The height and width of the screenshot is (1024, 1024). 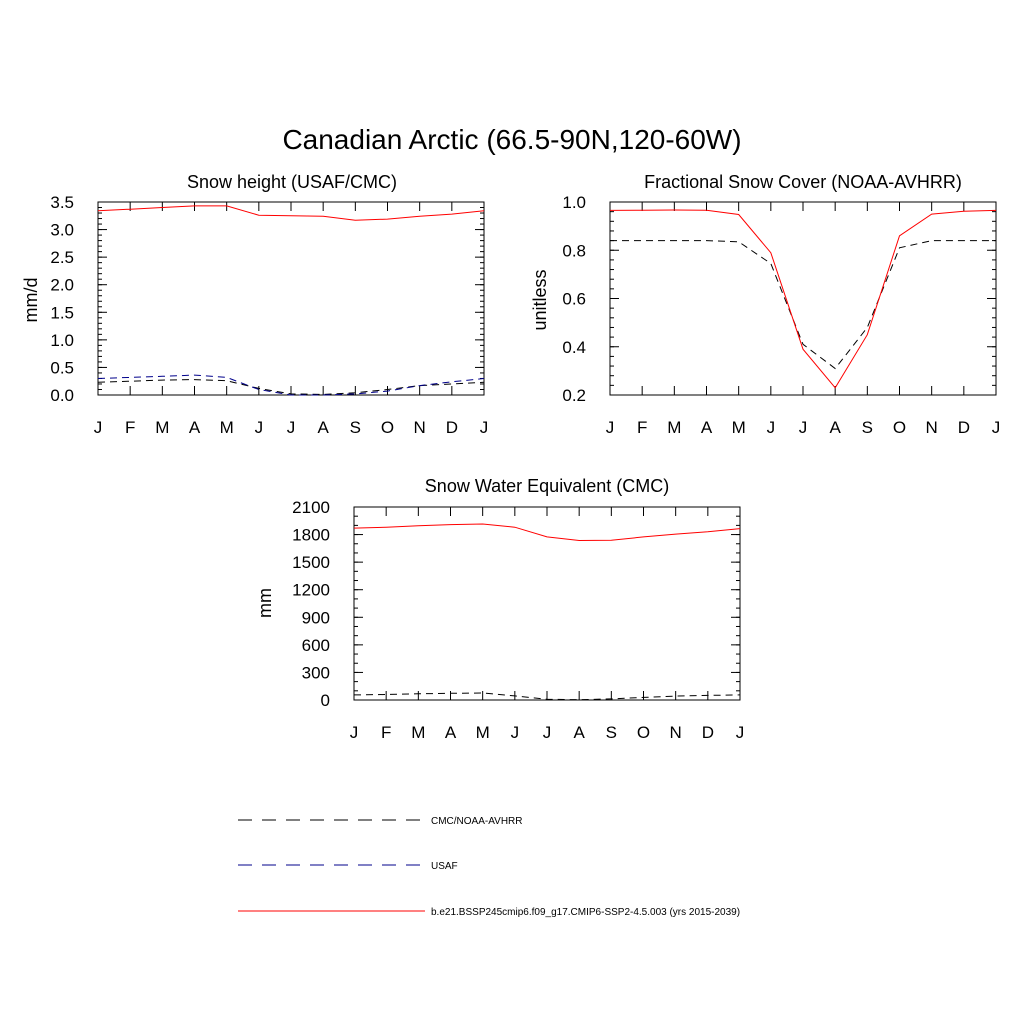 I want to click on y-tick-label: 2100, so click(x=311, y=507).